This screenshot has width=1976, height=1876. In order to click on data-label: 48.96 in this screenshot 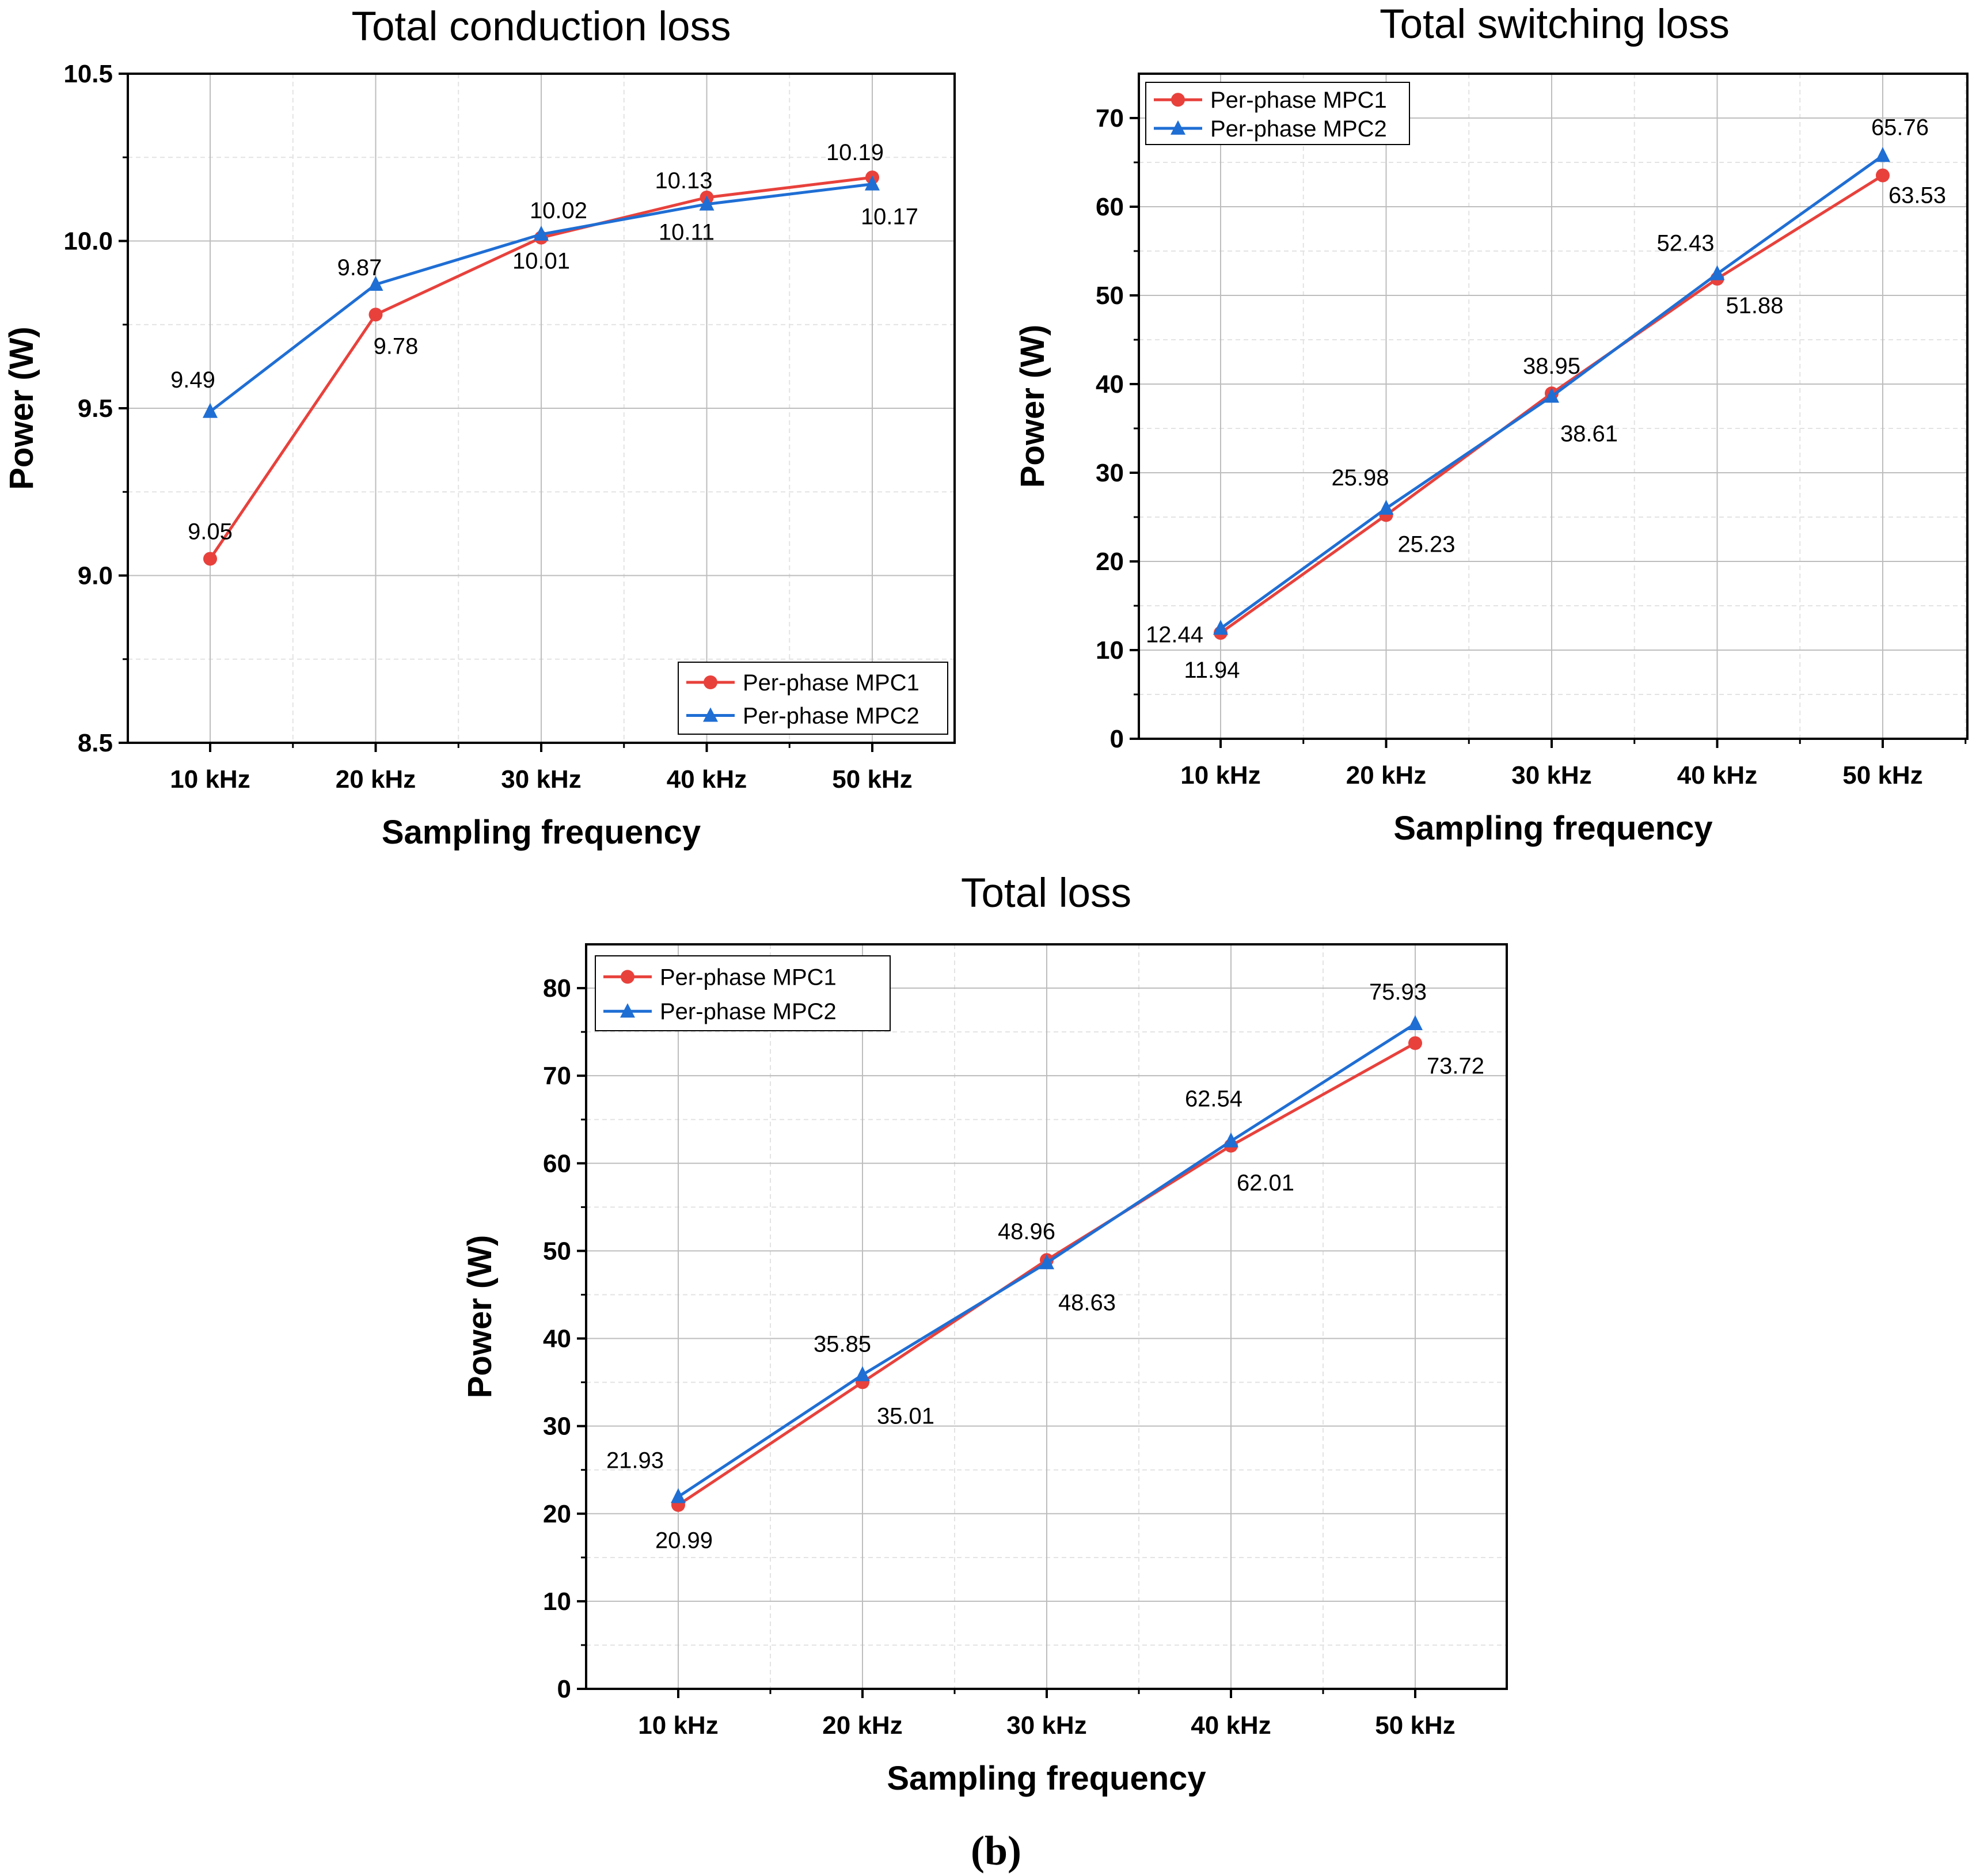, I will do `click(1027, 1231)`.